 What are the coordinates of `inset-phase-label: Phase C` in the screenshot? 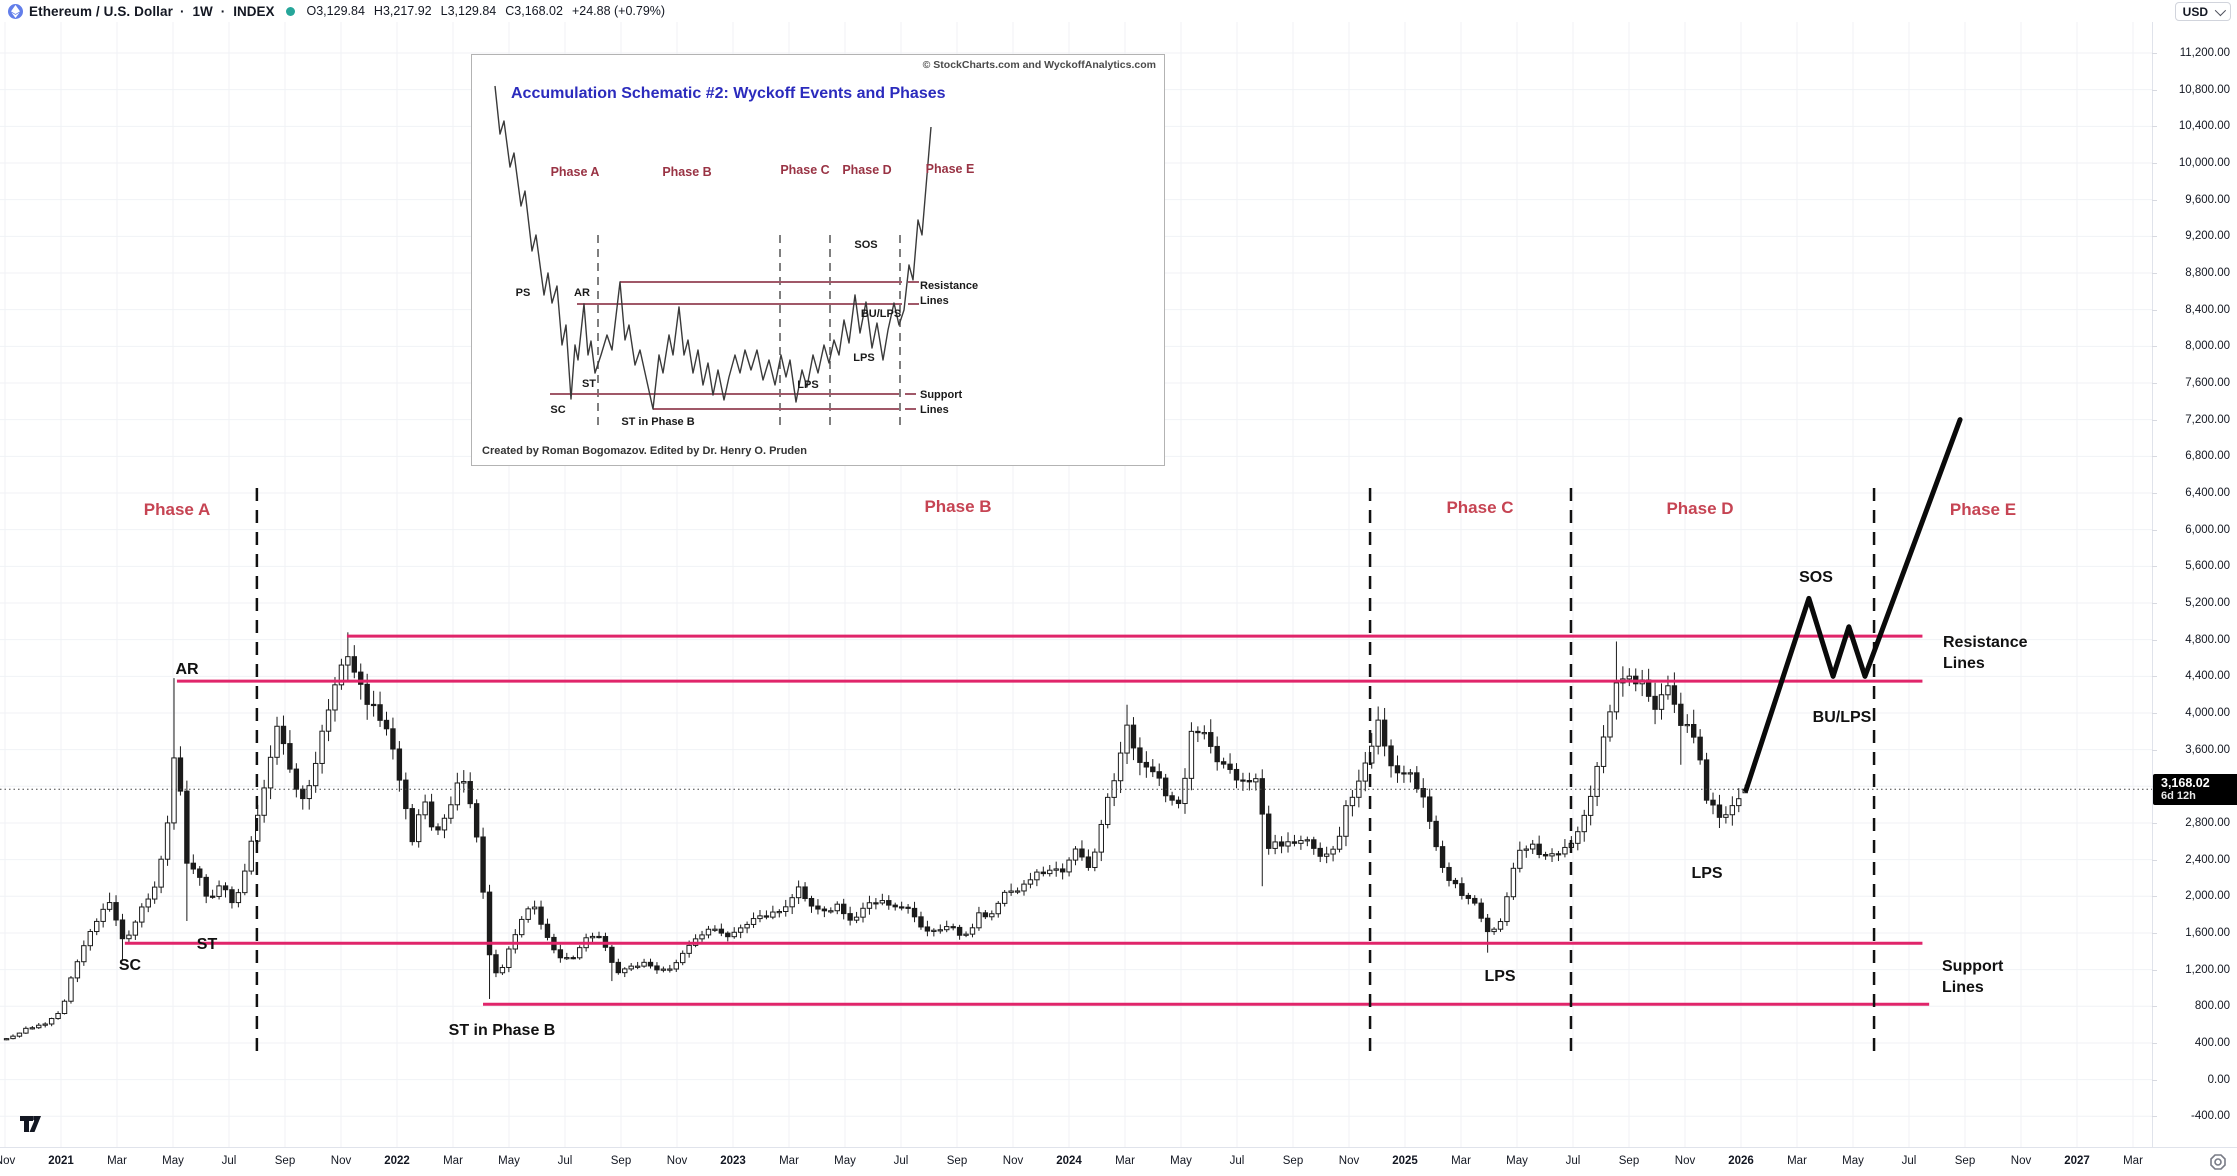 It's located at (805, 170).